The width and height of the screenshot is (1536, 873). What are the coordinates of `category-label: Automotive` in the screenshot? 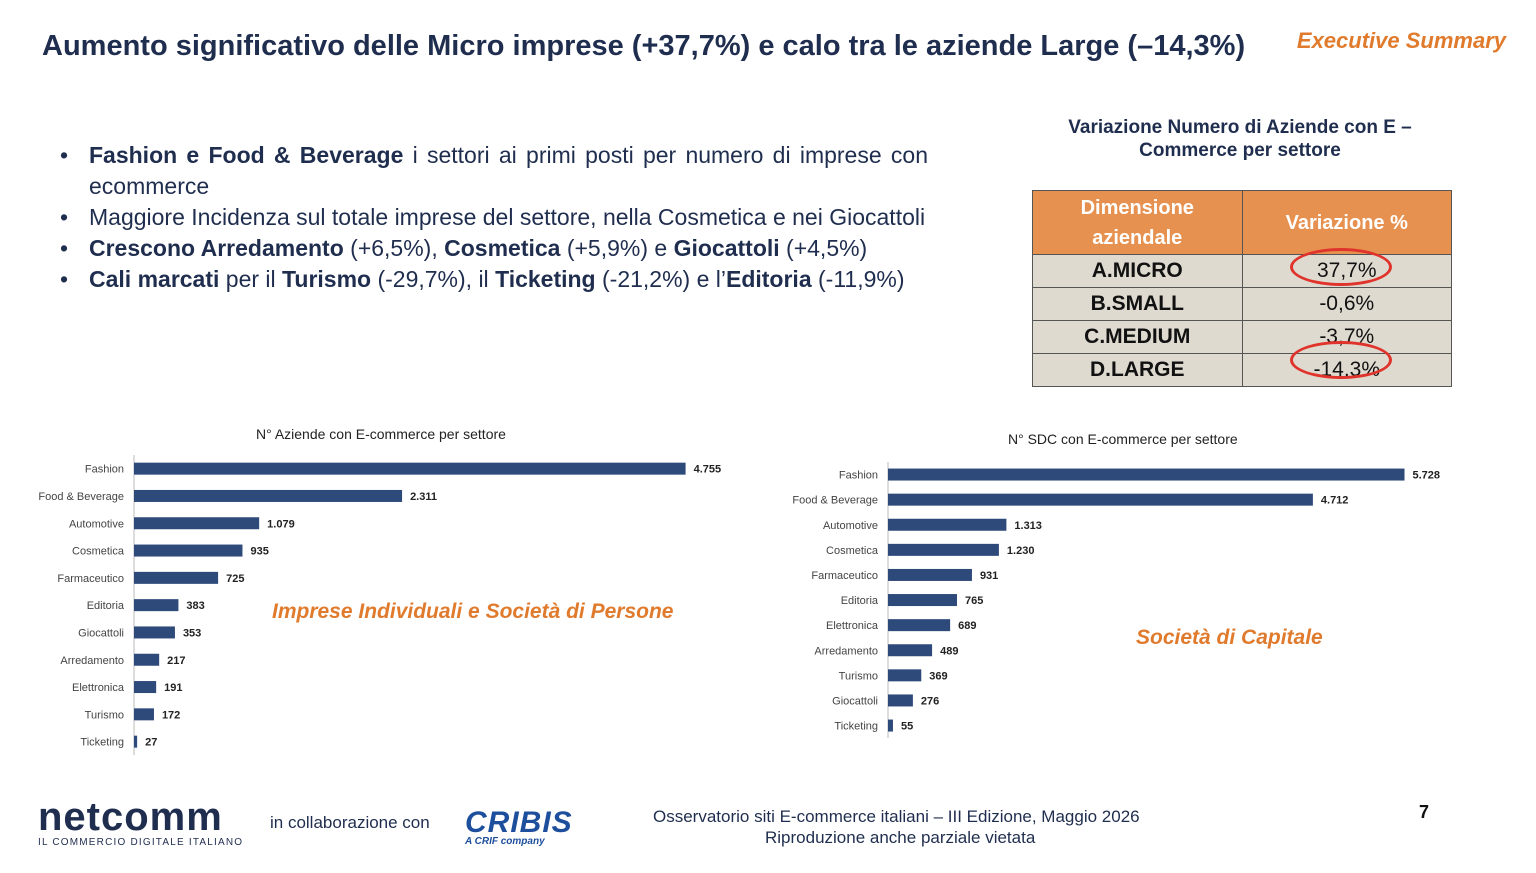 It's located at (96, 524).